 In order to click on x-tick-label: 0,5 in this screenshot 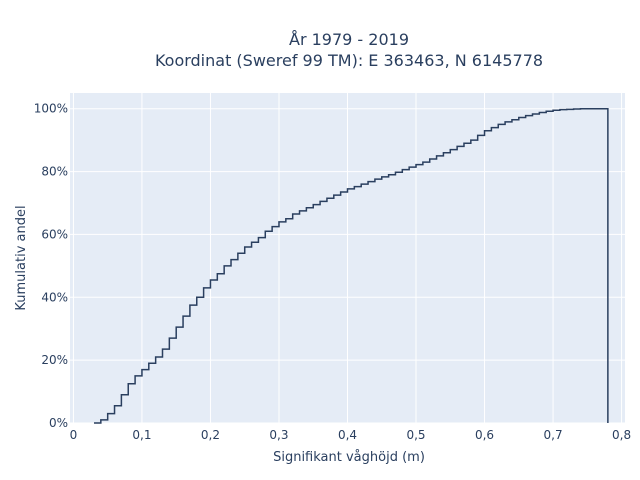, I will do `click(415, 435)`.